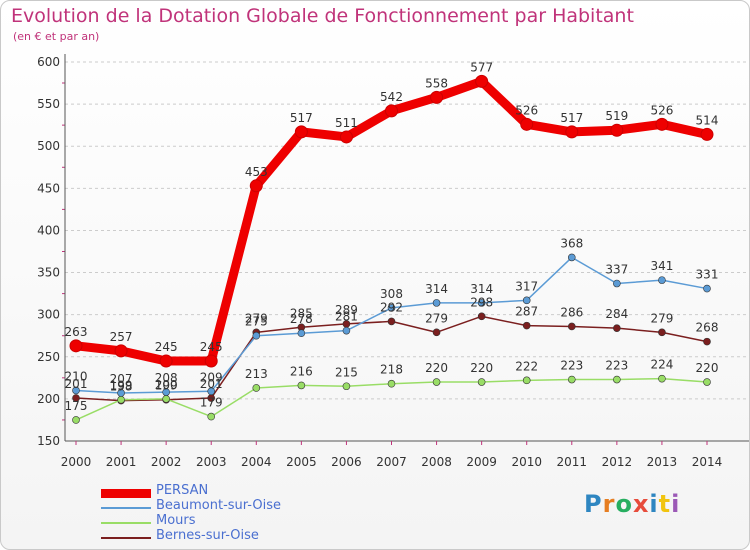  I want to click on data-label: 199, so click(121, 386).